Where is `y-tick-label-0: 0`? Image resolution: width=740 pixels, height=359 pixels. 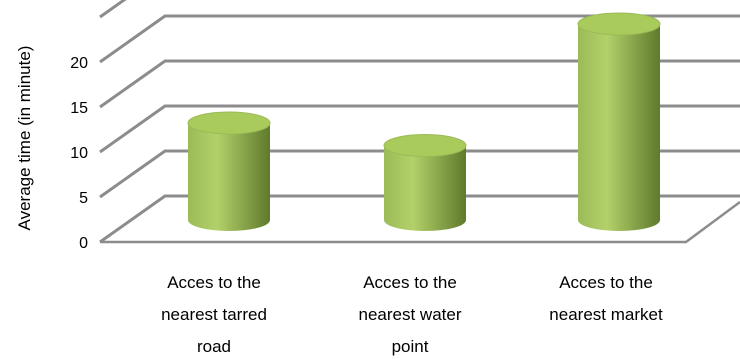 y-tick-label-0: 0 is located at coordinates (83, 243).